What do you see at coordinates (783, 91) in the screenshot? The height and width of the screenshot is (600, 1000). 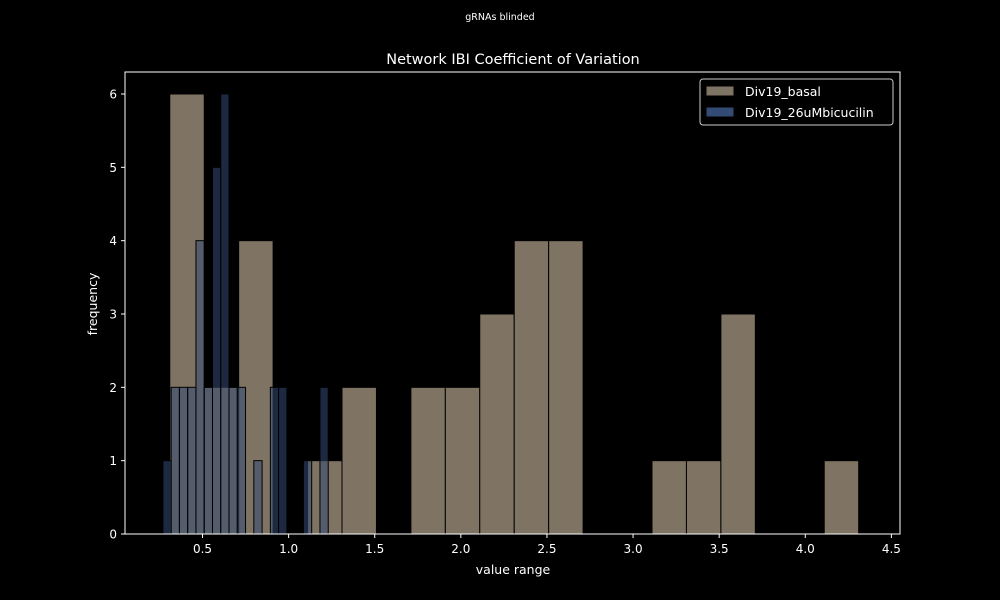 I see `legend-label-basal: Div19_basal` at bounding box center [783, 91].